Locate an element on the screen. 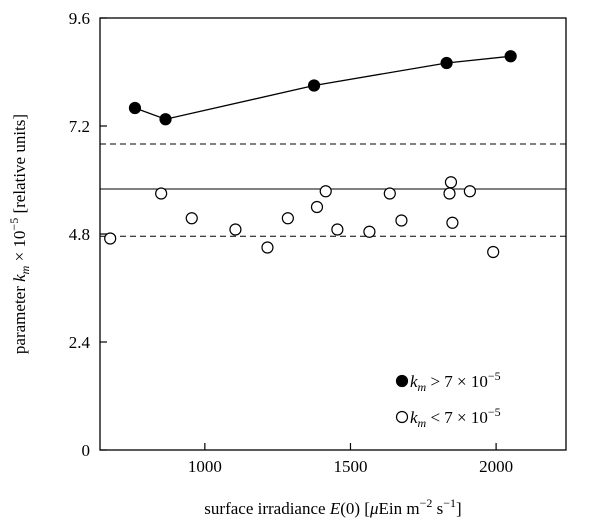 The width and height of the screenshot is (595, 525). x-label-superscript: −1 is located at coordinates (449, 503).